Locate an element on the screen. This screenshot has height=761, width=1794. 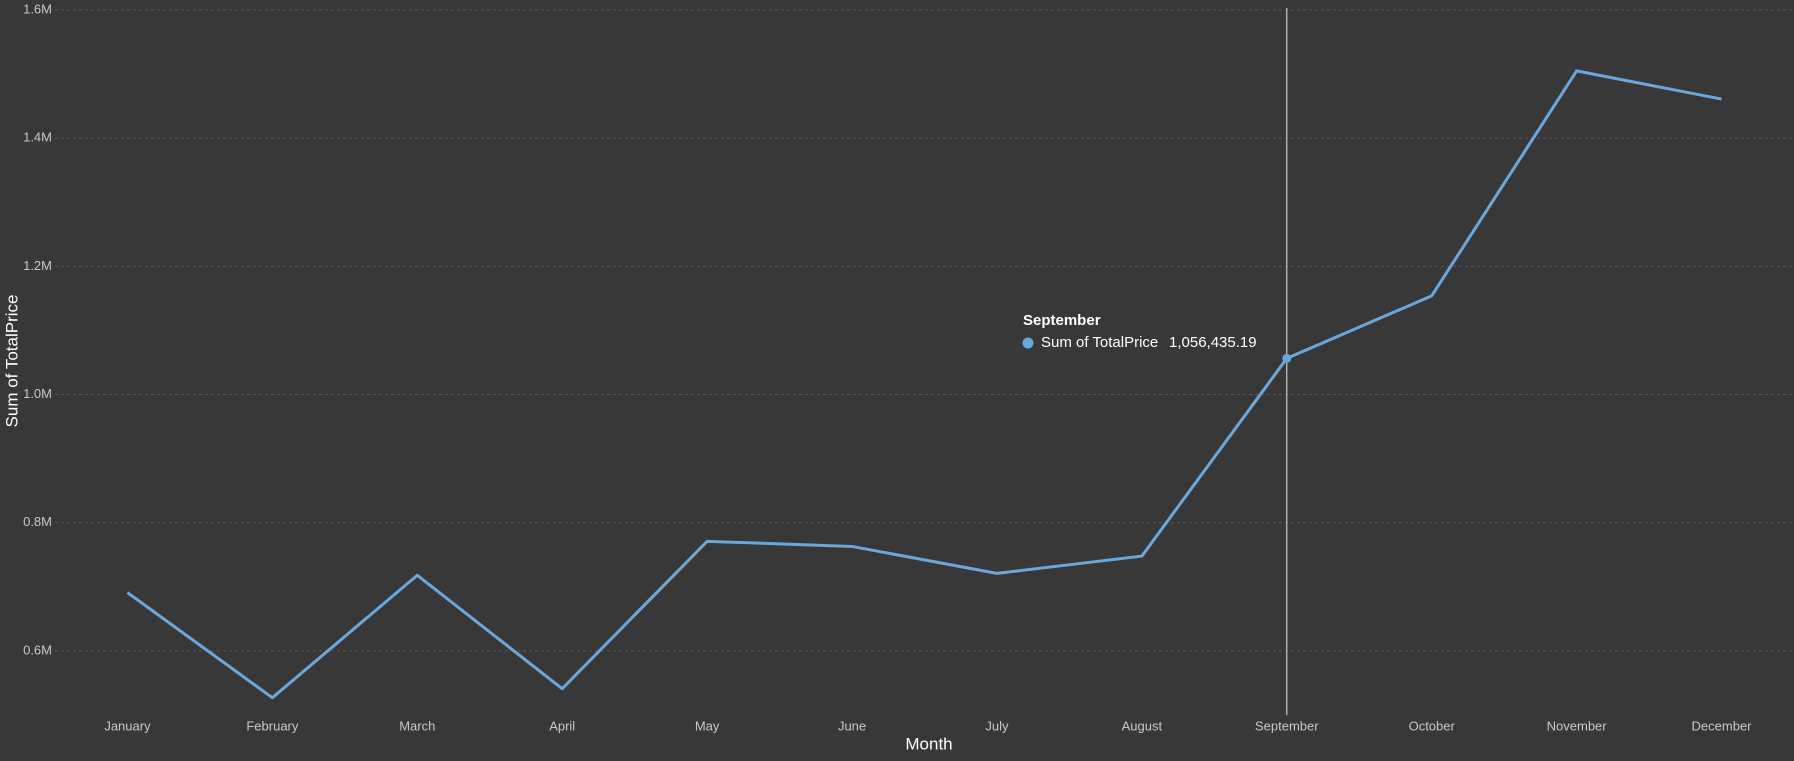
y-tick-label: 1.2M is located at coordinates (37, 265).